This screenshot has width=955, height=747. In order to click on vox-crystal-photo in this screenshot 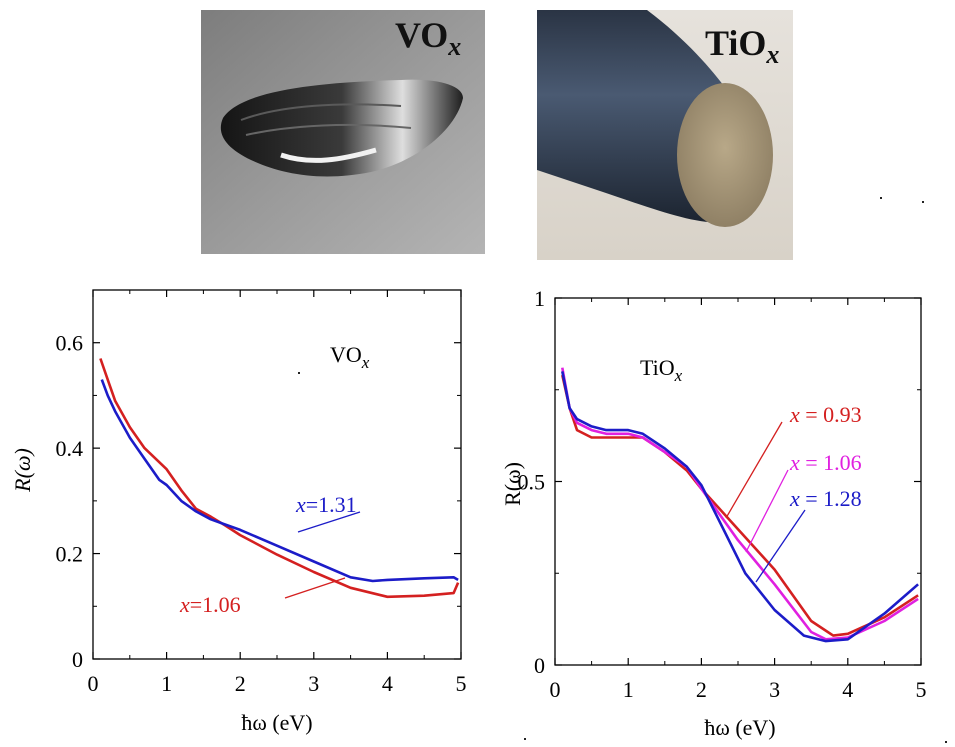, I will do `click(343, 132)`.